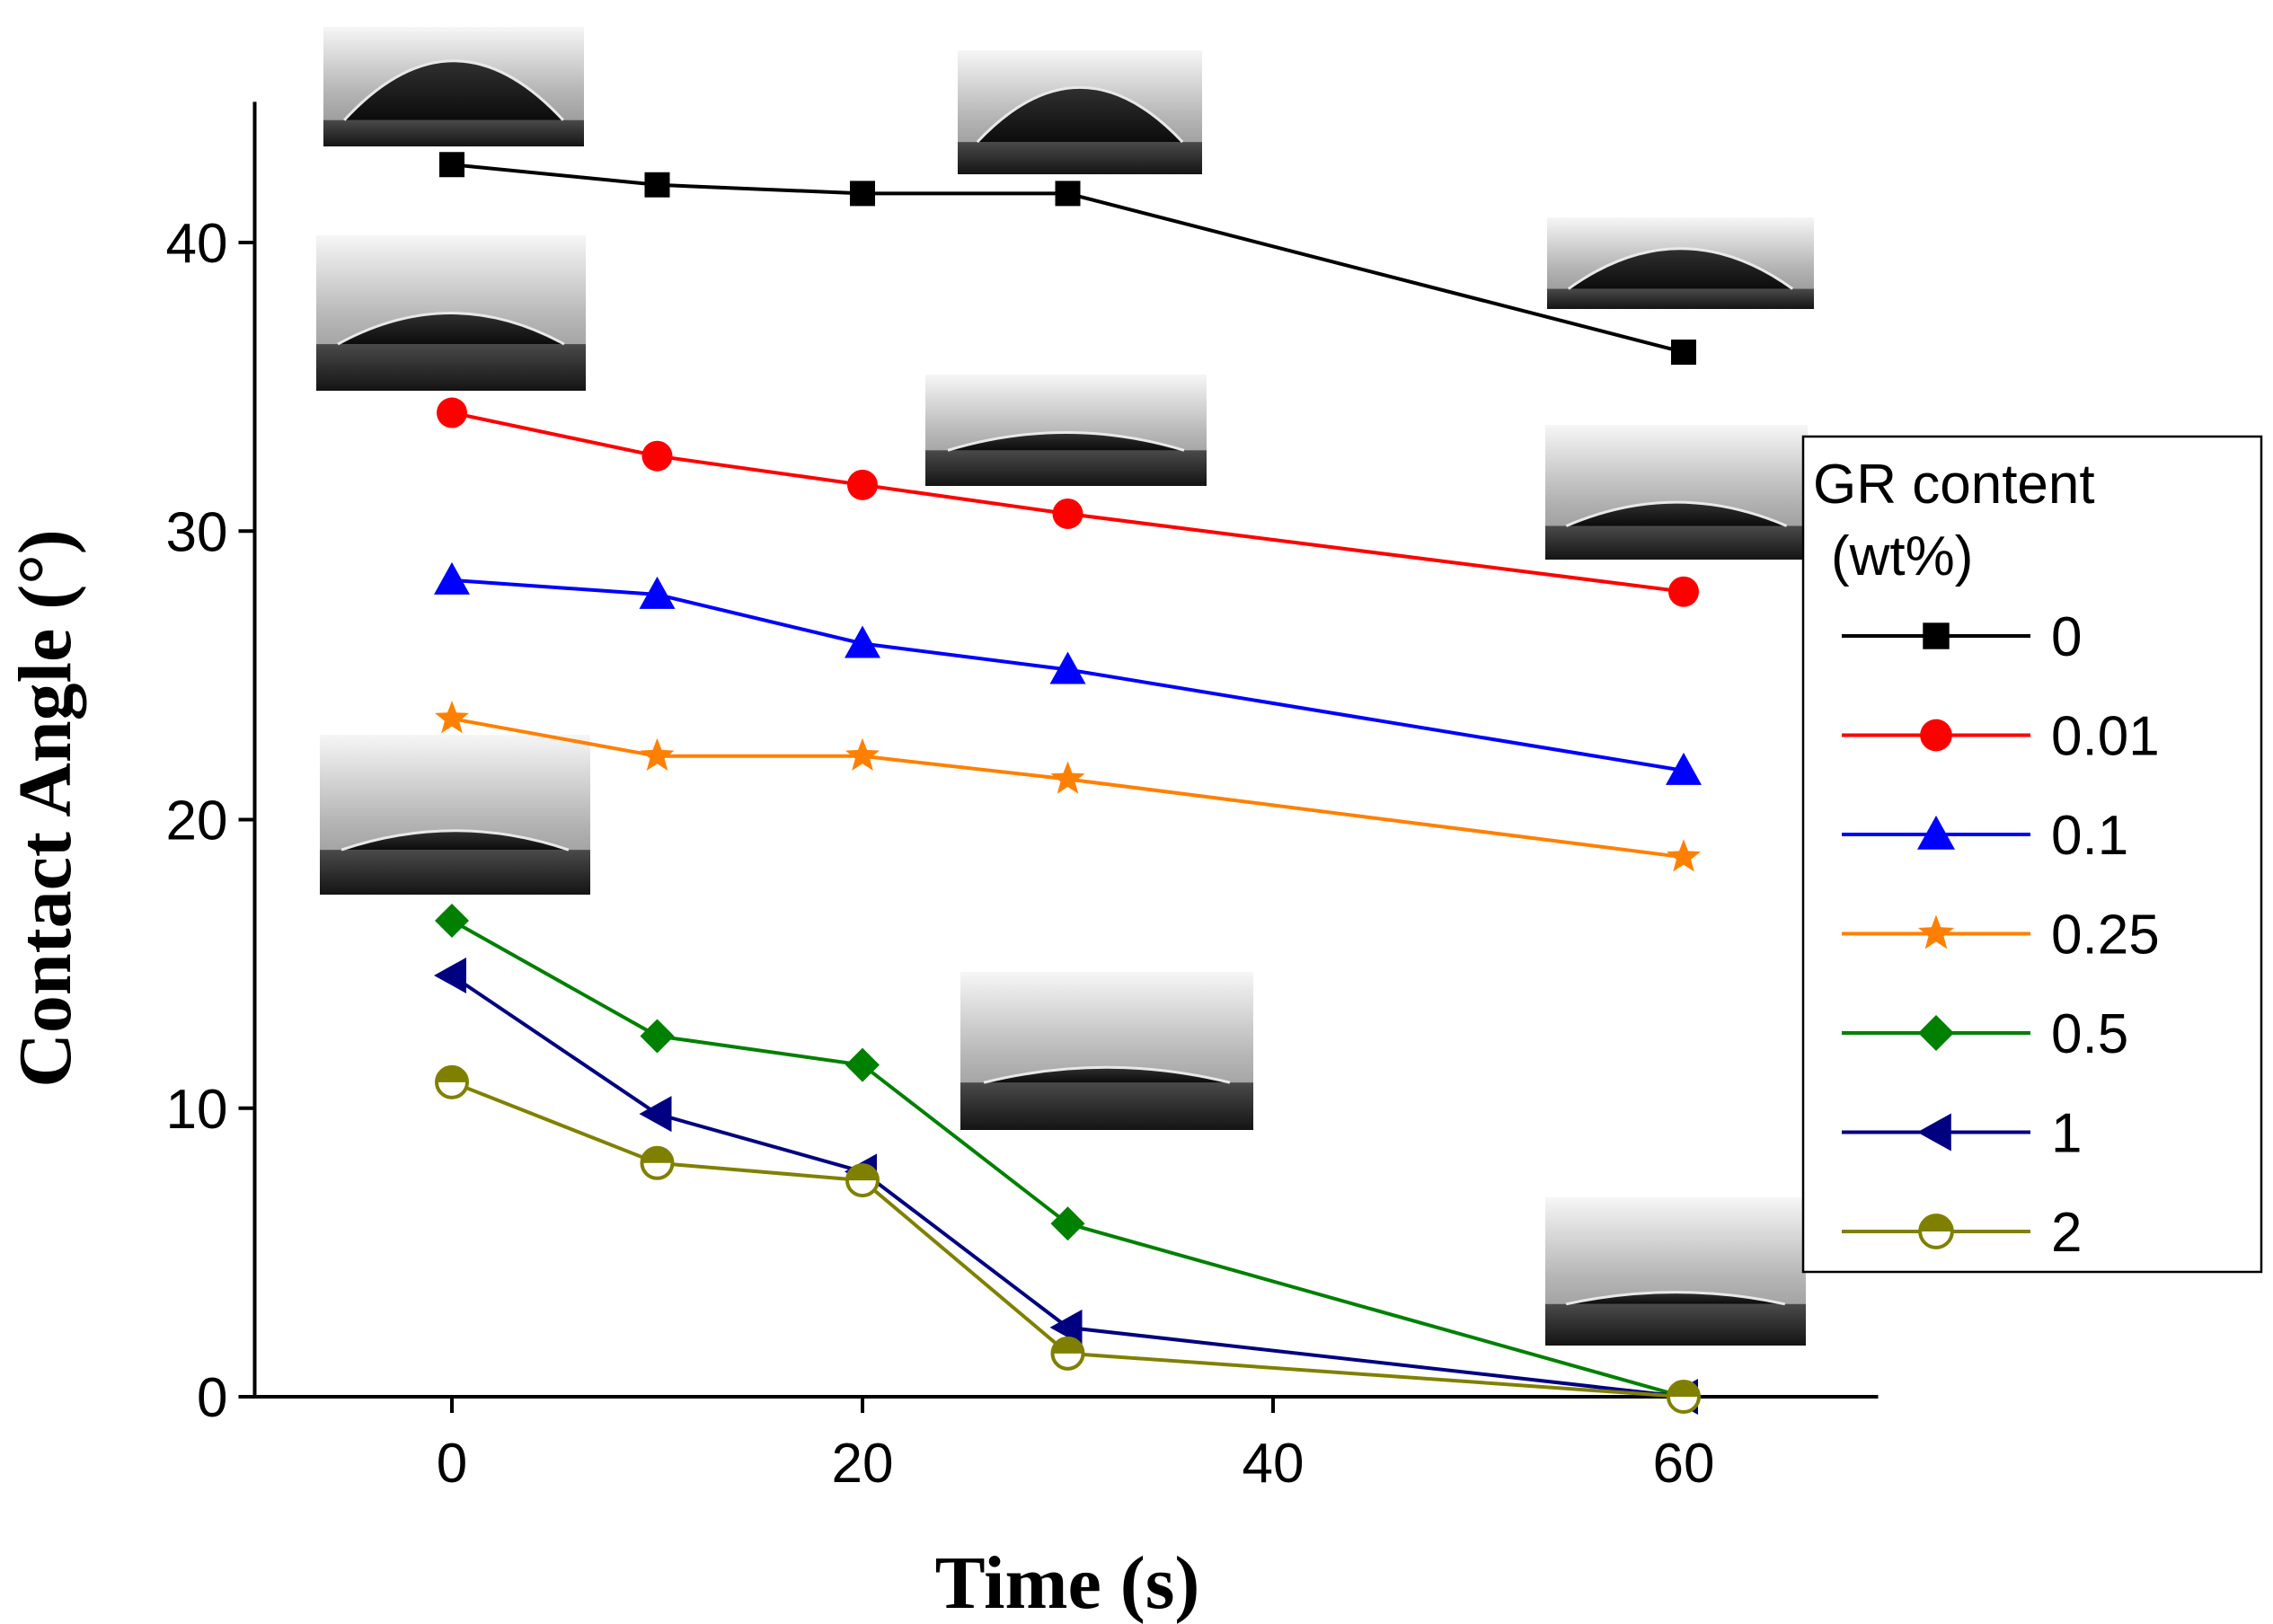 The image size is (2273, 1624). What do you see at coordinates (2106, 935) in the screenshot?
I see `legend-label: 0.25` at bounding box center [2106, 935].